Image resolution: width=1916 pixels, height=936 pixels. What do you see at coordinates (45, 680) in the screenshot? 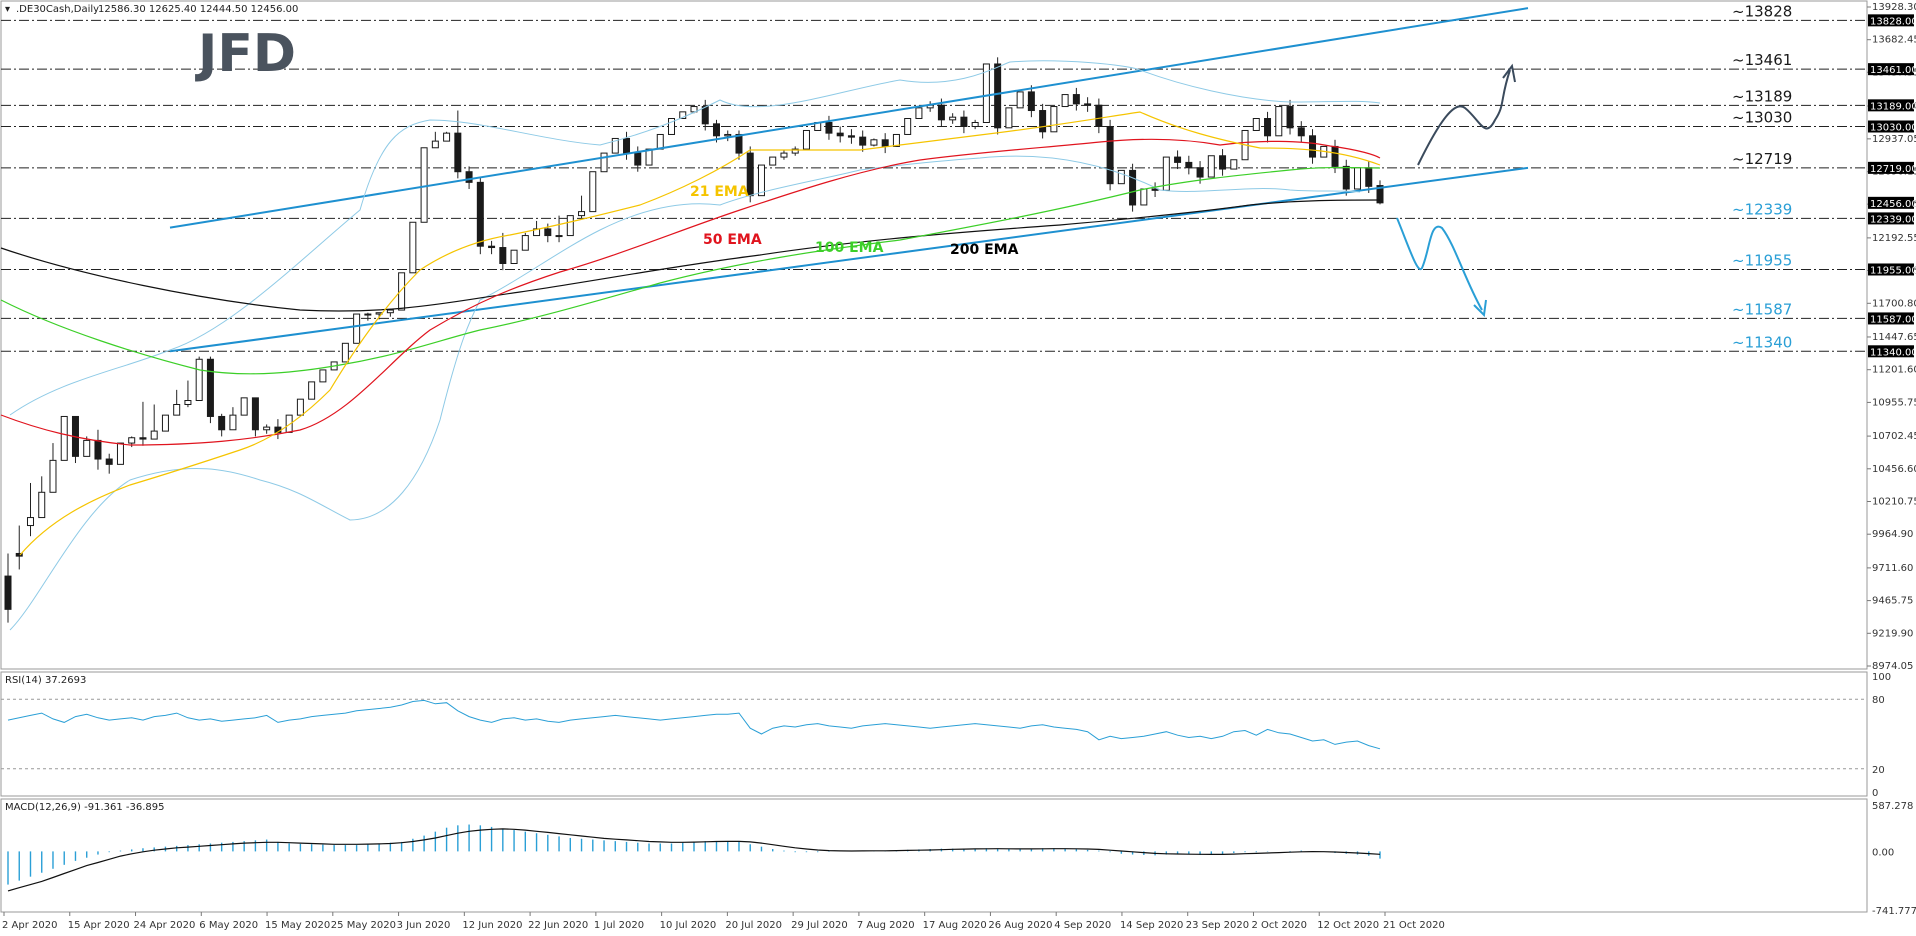
I see `rsi-title: RSI(14) 37.2693` at bounding box center [45, 680].